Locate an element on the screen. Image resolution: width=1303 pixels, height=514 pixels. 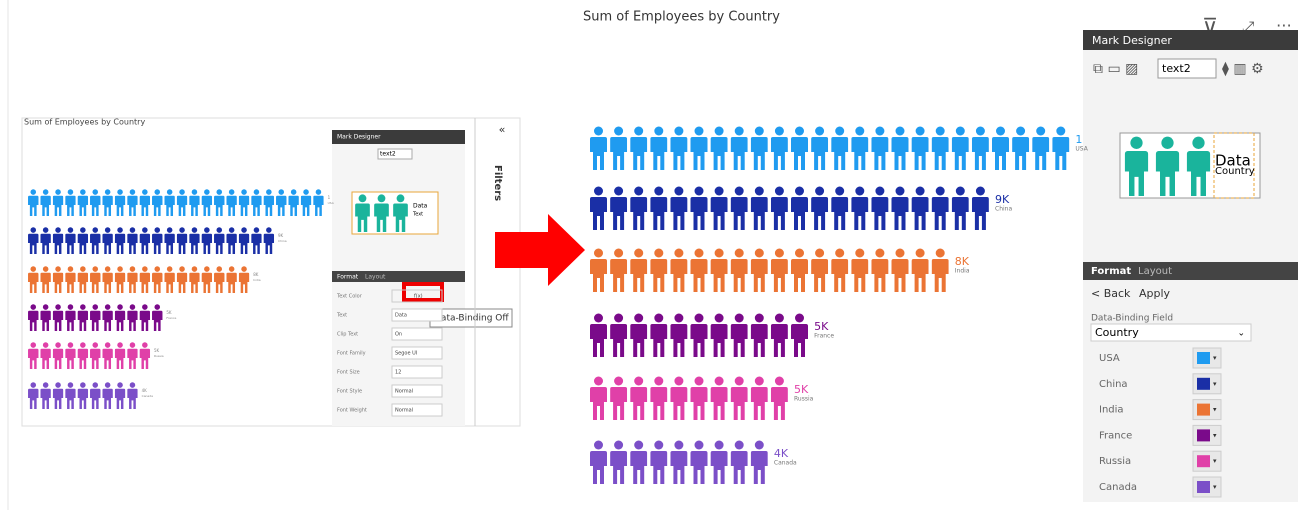
md-tab: Layout is located at coordinates (1155, 271).